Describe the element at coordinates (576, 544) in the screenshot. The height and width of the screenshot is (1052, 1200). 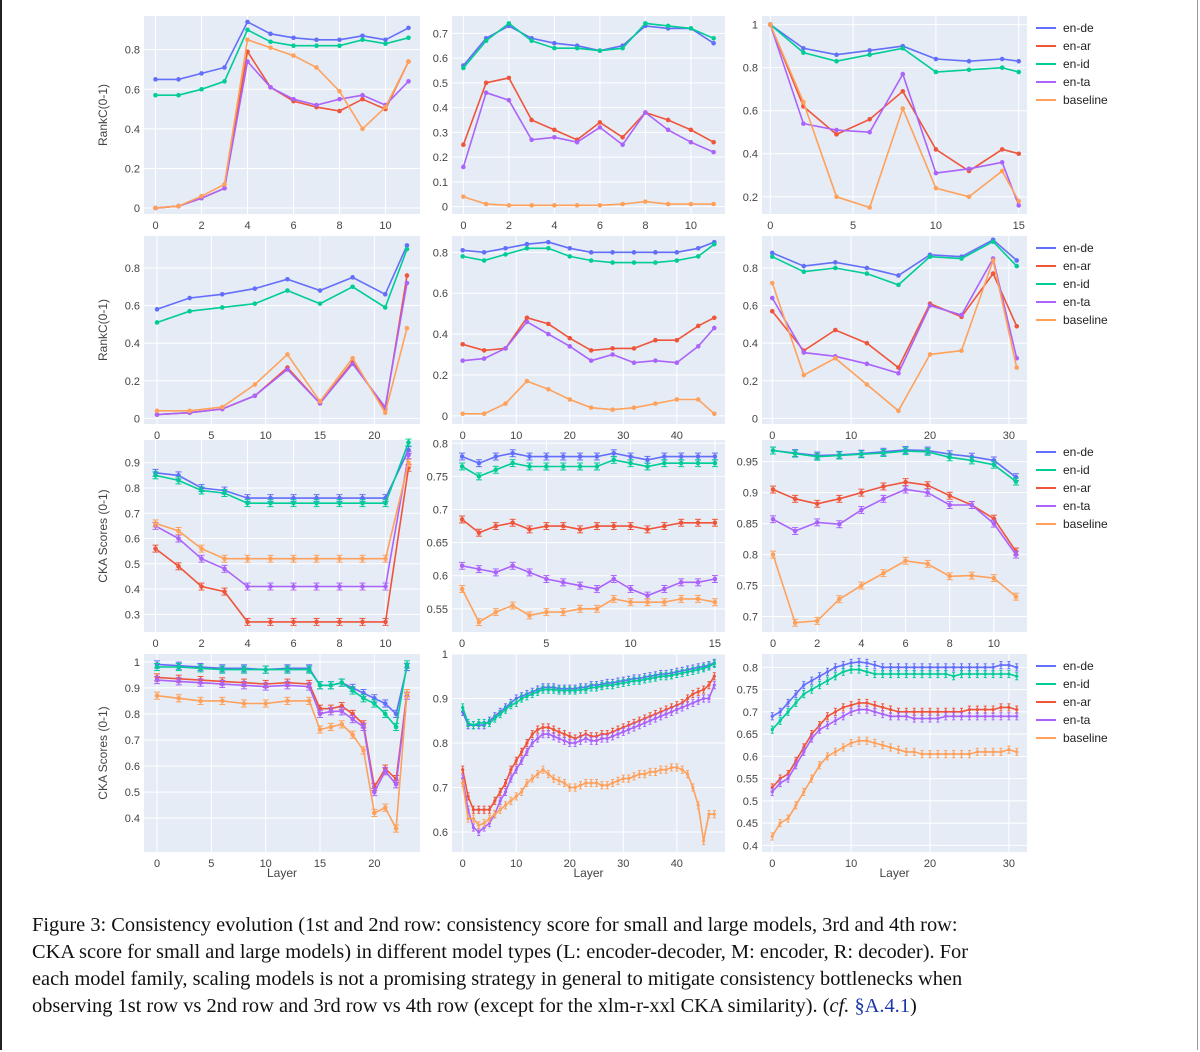
I see `subplot-r3-c2: 0.55 0.6 0.65 0.7 0.75 0.8 0 5 10 15` at that location.